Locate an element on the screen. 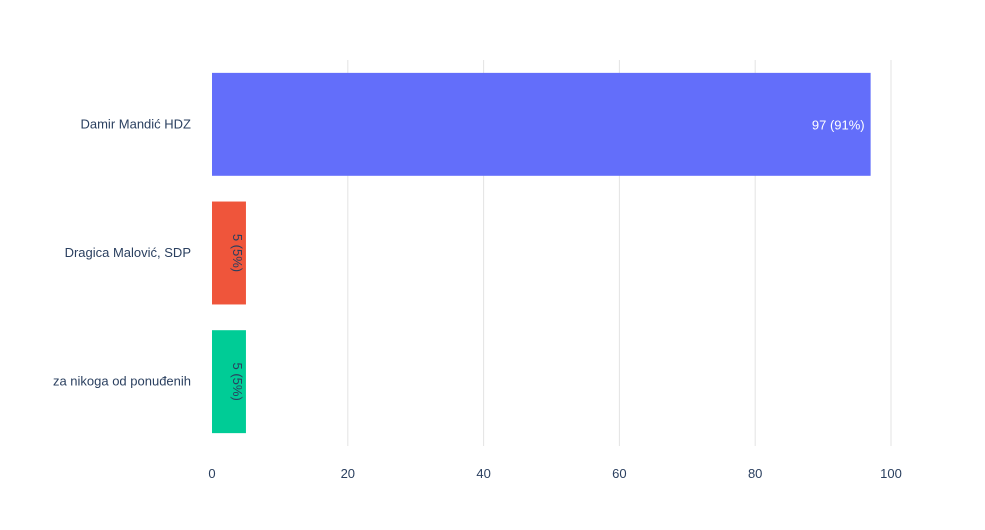 This screenshot has width=985, height=530. value-label-2: 5 (5%) is located at coordinates (237, 382).